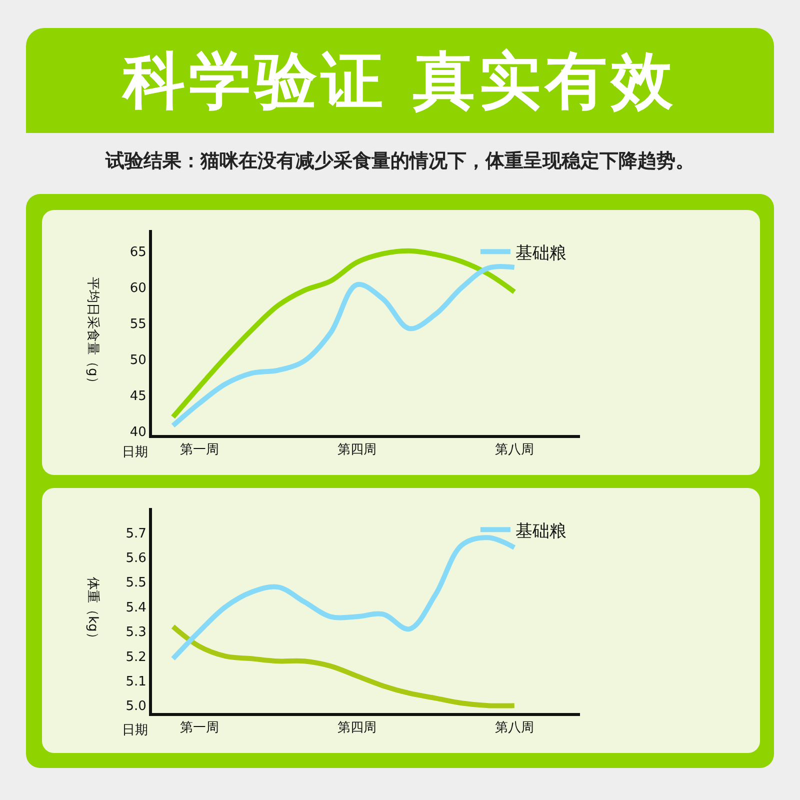 The image size is (800, 800). What do you see at coordinates (400, 80) in the screenshot?
I see `chart-title: 科学验证 真实有效` at bounding box center [400, 80].